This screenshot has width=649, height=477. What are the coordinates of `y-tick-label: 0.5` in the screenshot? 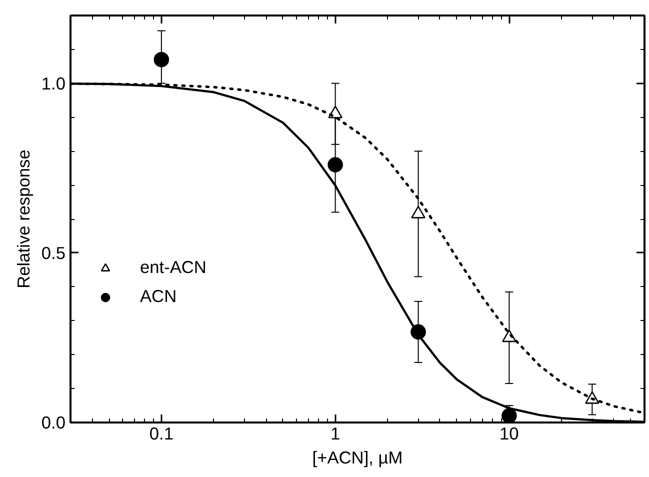 It's located at (53, 252).